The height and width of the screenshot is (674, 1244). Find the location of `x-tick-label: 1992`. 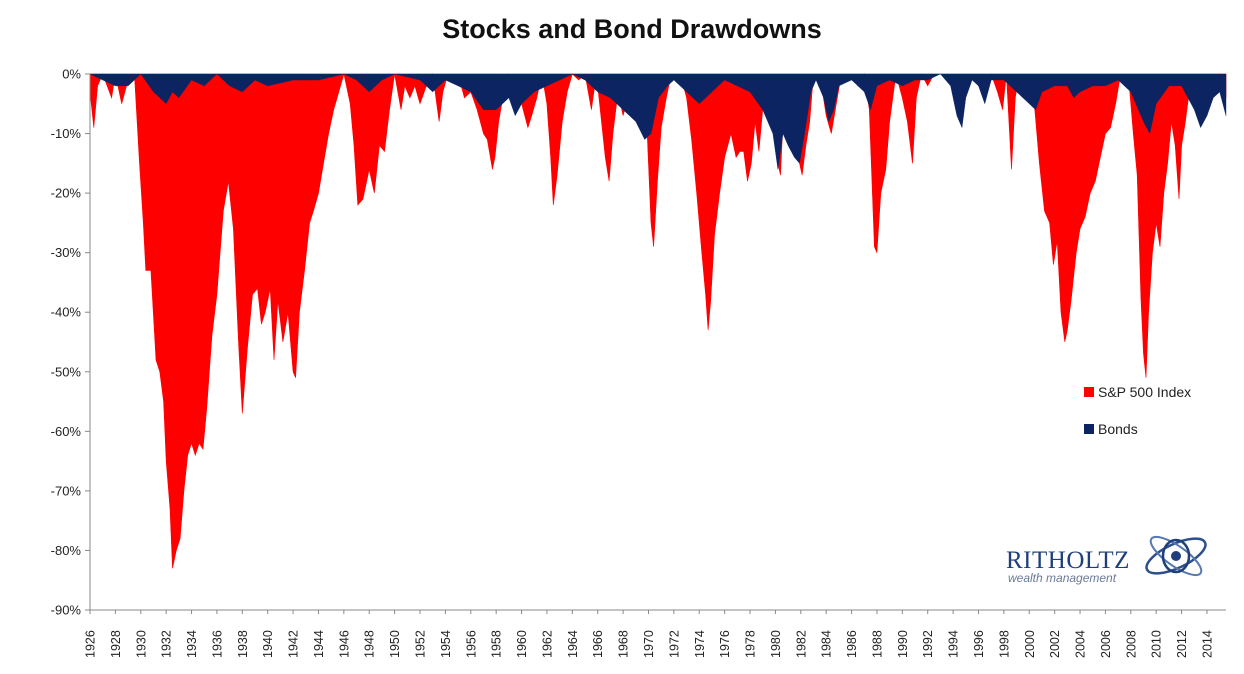

x-tick-label: 1992 is located at coordinates (928, 644).